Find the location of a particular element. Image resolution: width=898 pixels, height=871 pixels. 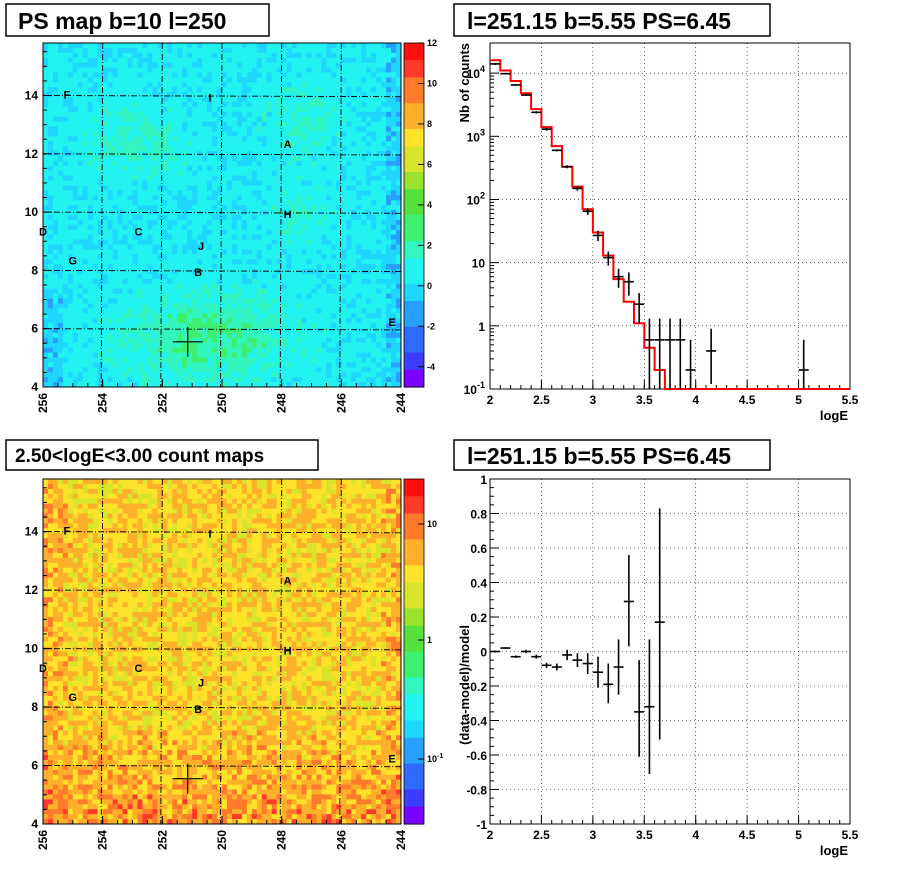

source-label-g: G is located at coordinates (73, 698).